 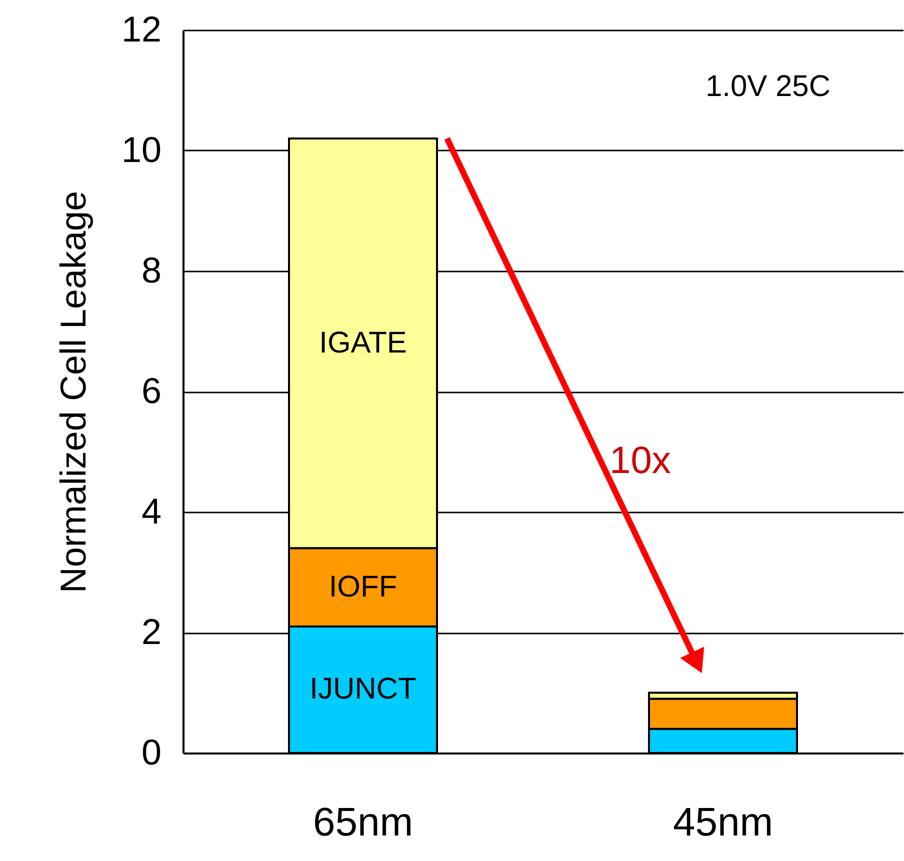 I want to click on annotation: 10x, so click(x=640, y=461).